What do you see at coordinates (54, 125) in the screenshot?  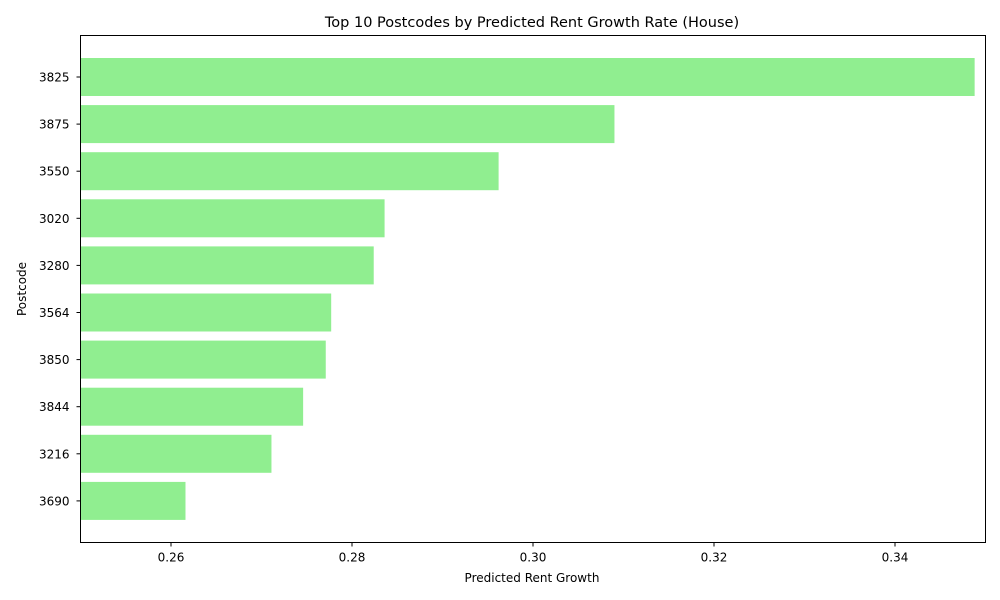 I see `y-tick-label: 3875` at bounding box center [54, 125].